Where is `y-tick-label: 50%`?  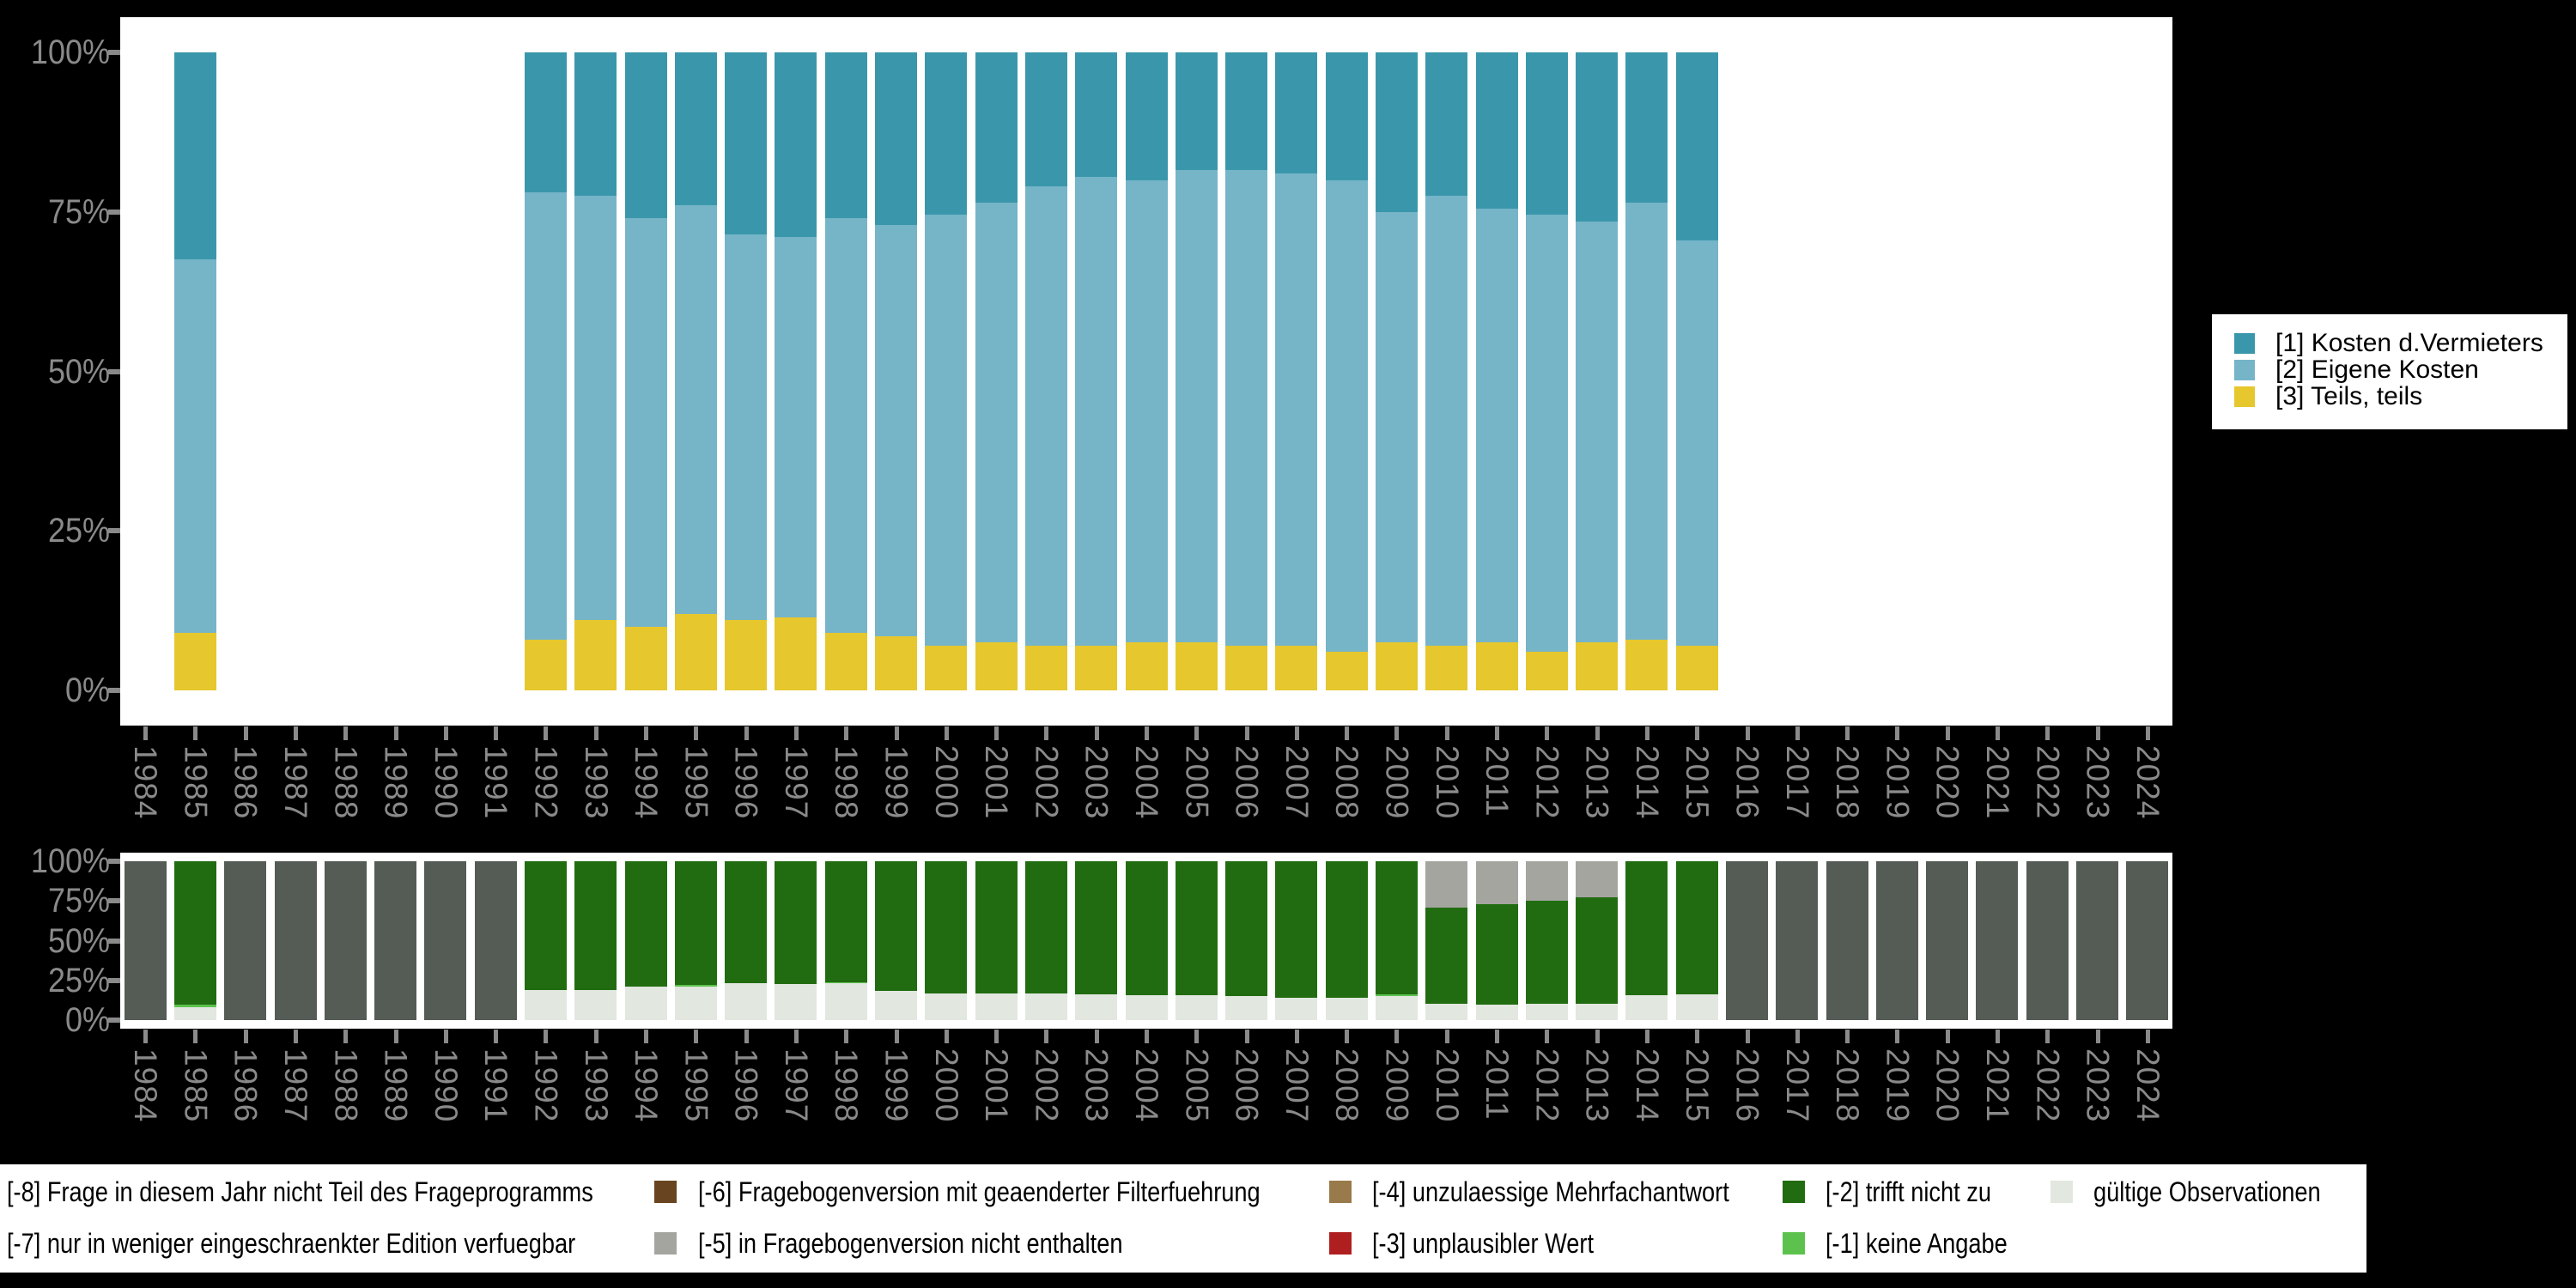
y-tick-label: 50% is located at coordinates (78, 371).